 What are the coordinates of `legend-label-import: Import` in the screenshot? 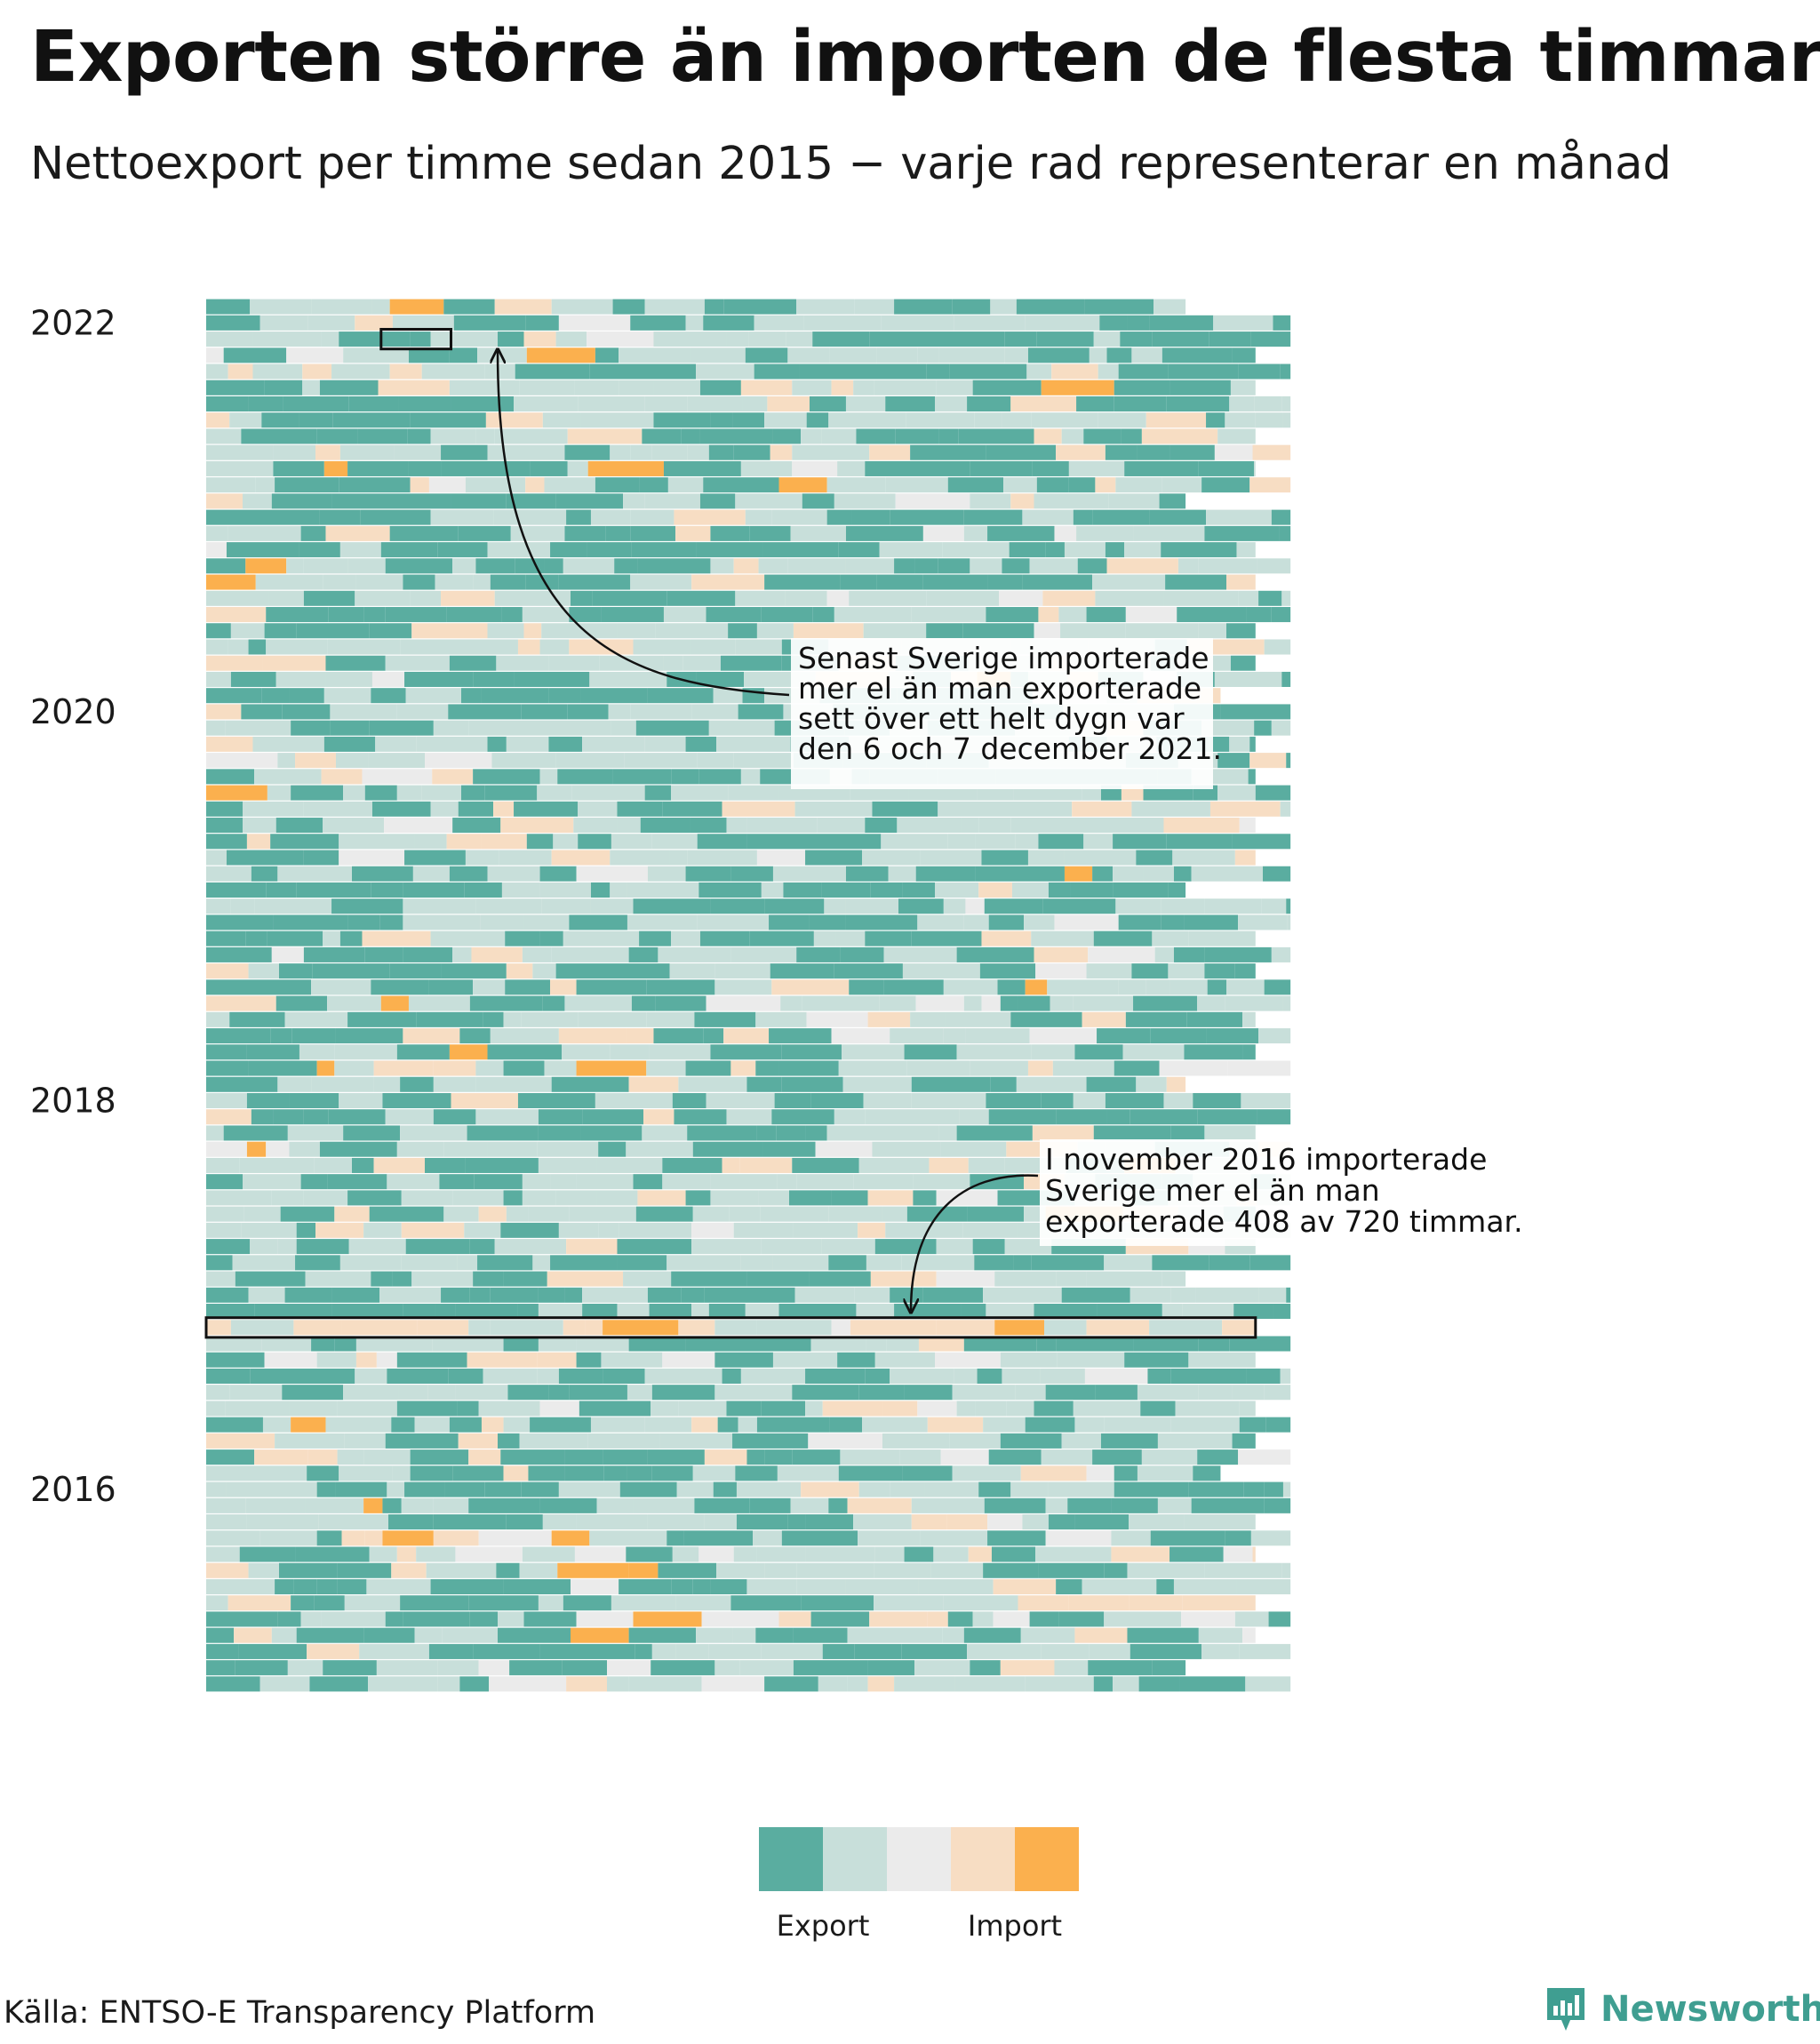 It's located at (1015, 1926).